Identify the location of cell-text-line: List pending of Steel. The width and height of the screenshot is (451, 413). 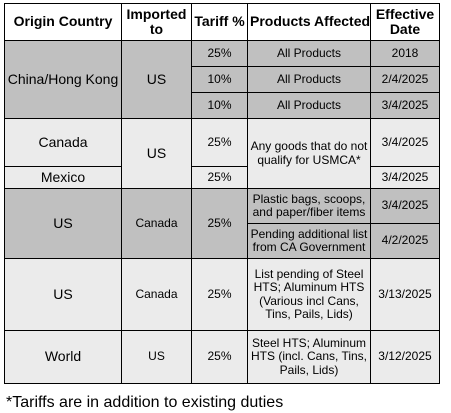
(309, 274).